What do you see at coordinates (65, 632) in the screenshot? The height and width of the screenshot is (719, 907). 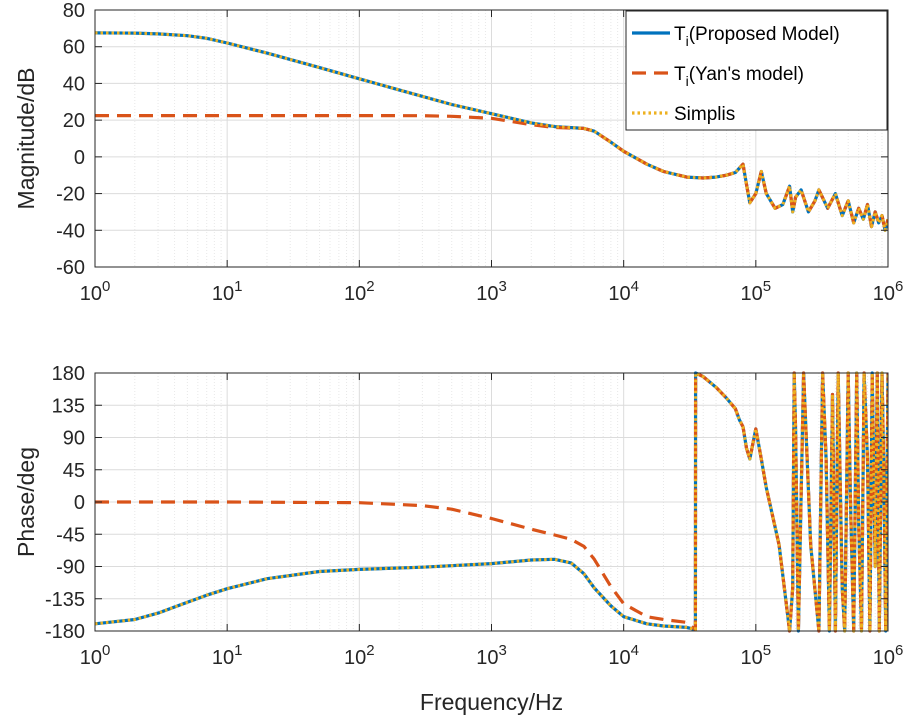 I see `y-tick-label: -180` at bounding box center [65, 632].